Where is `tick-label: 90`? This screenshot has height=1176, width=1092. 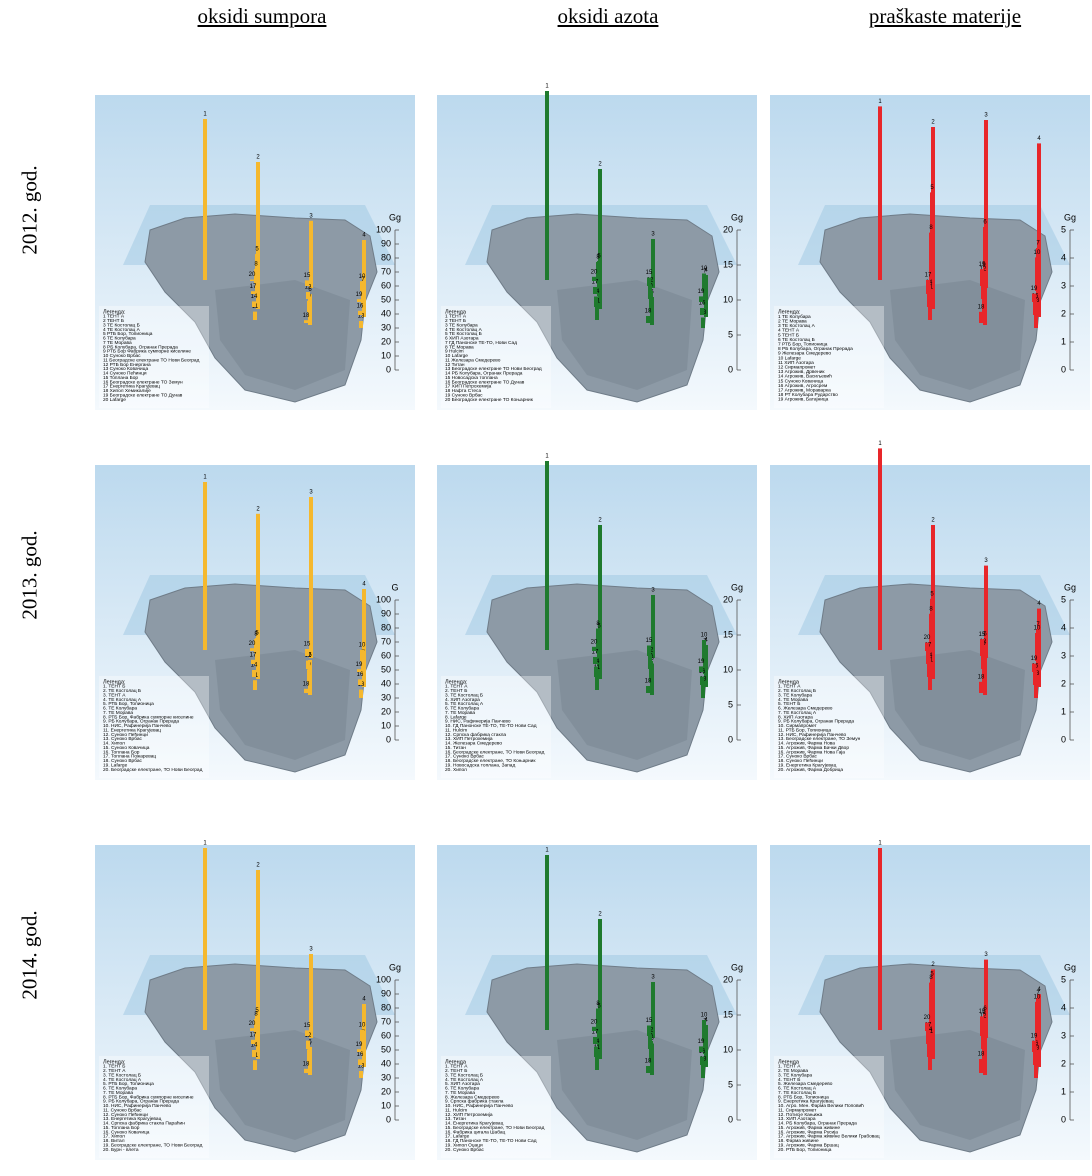
tick-label: 90 is located at coordinates (386, 993).